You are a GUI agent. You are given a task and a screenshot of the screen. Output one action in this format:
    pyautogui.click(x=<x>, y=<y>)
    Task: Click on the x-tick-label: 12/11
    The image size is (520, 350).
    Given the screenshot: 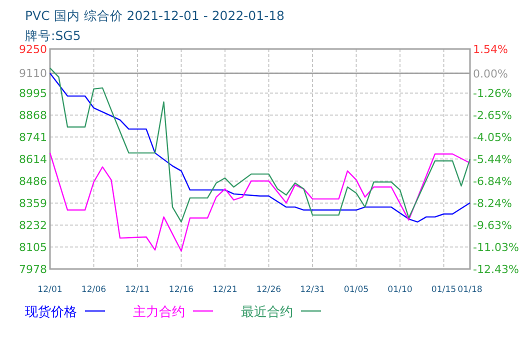 What is the action you would take?
    pyautogui.click(x=137, y=290)
    